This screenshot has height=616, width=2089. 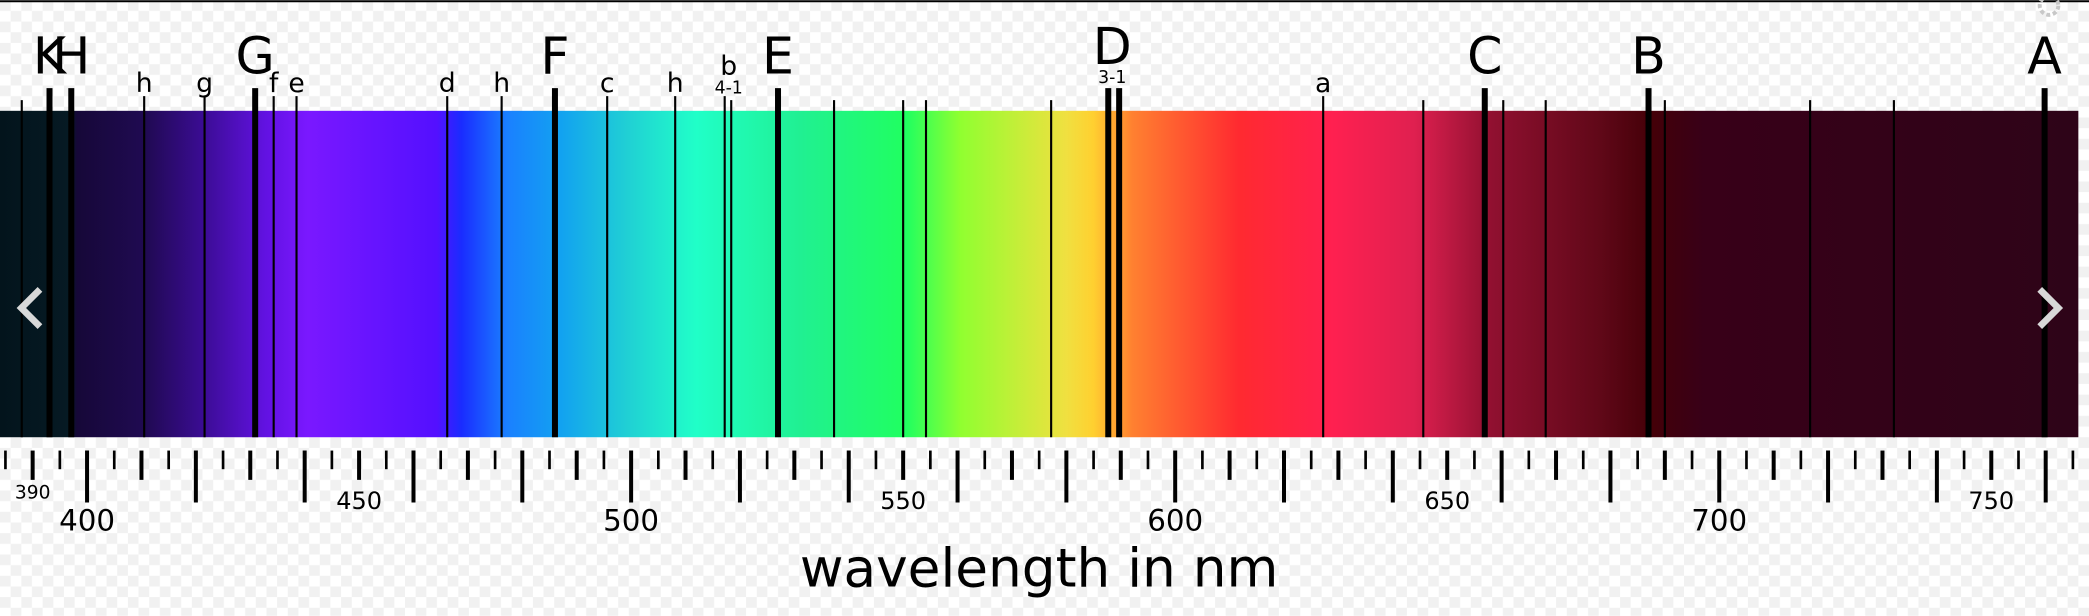 I want to click on top-border, so click(x=1044, y=1).